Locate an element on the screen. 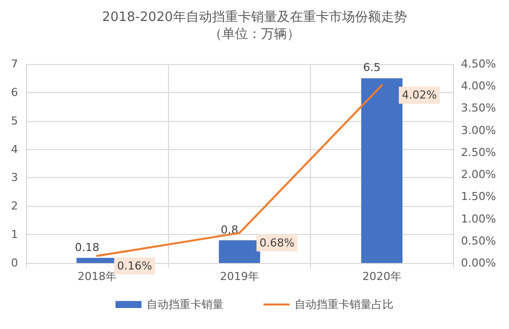 The width and height of the screenshot is (509, 329). legend-label: 自动挡重卡销量 is located at coordinates (185, 304).